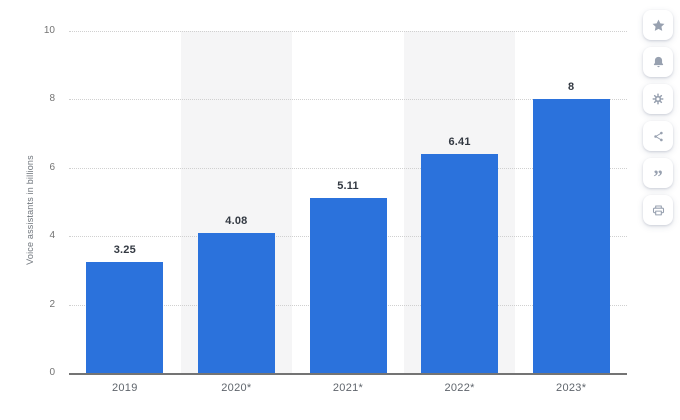 Image resolution: width=680 pixels, height=420 pixels. I want to click on bar-value-label: 8, so click(571, 87).